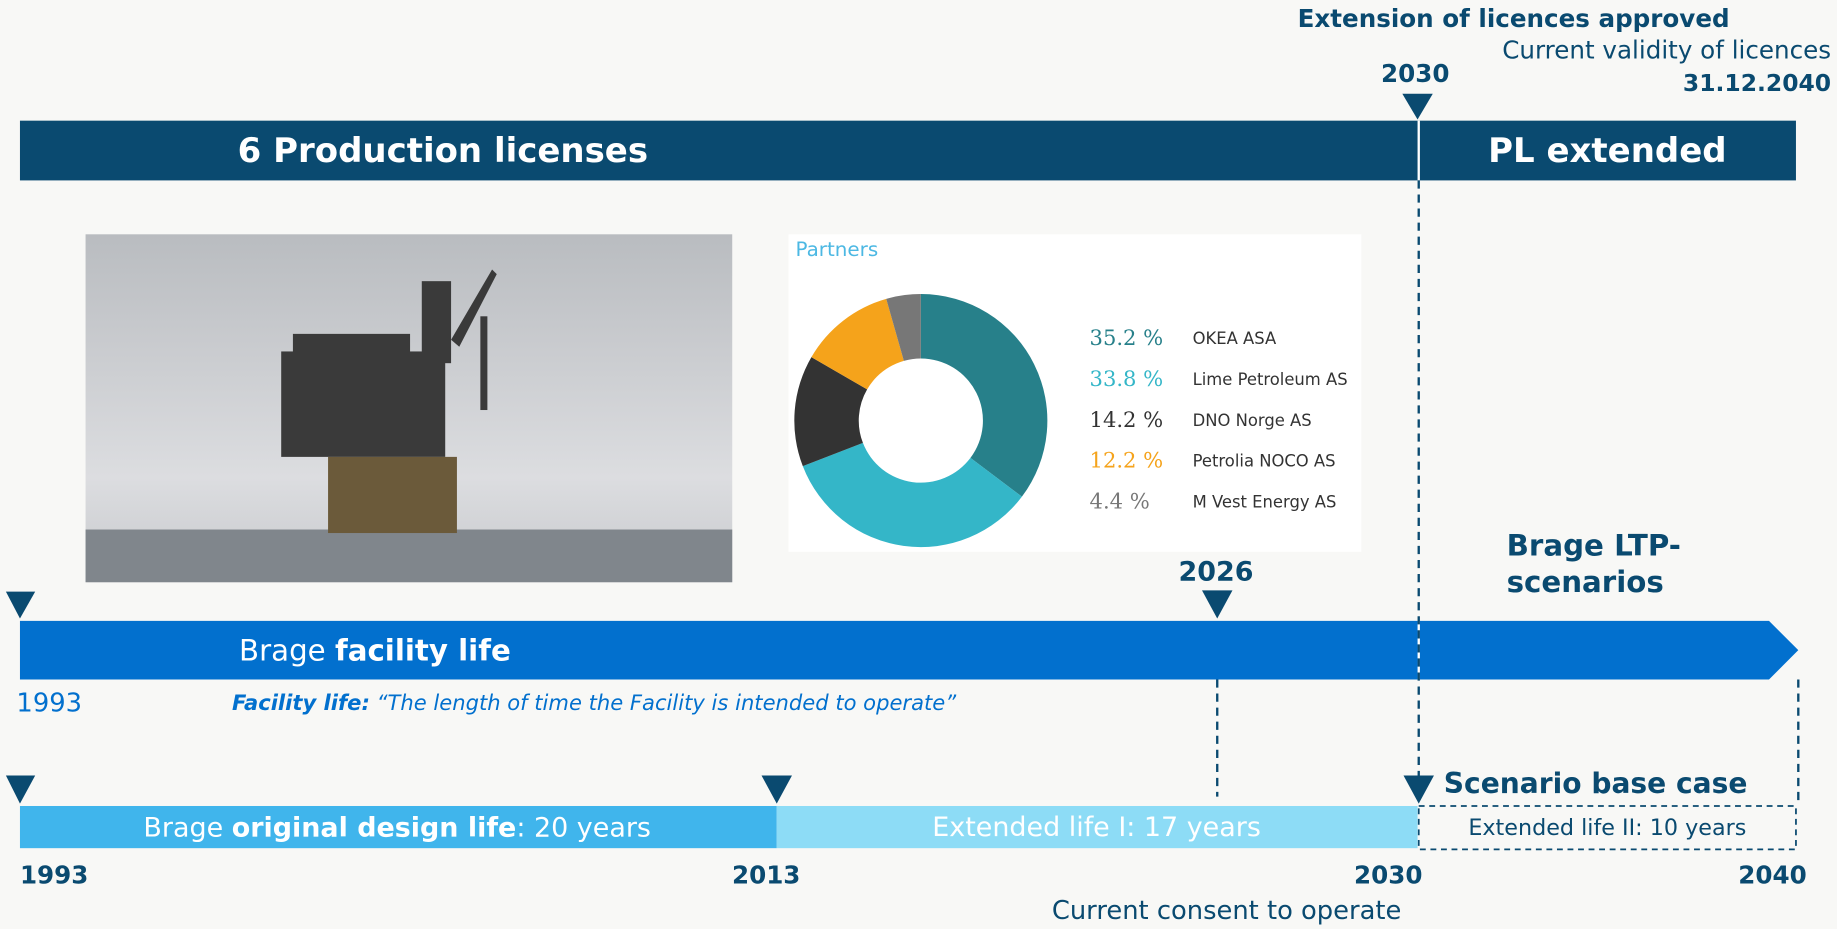 The image size is (1837, 929). I want to click on scenarios-line: Brage LTP-, so click(1594, 546).